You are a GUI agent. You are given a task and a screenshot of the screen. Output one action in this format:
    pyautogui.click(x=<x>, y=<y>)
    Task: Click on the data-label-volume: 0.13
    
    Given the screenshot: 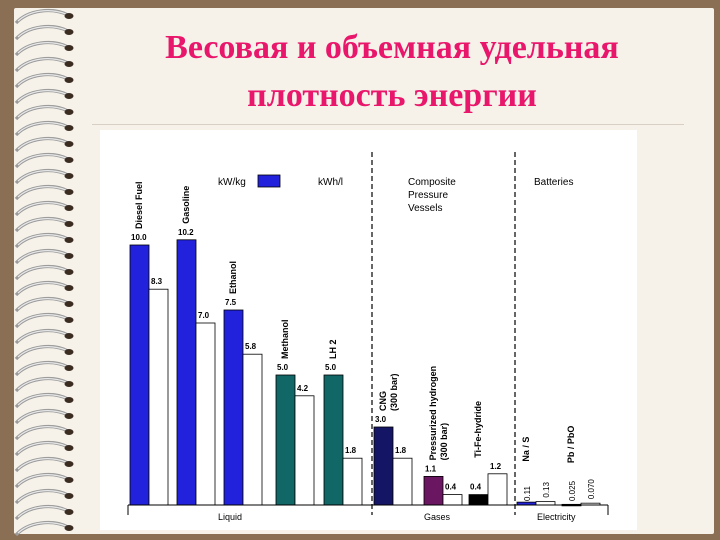 What is the action you would take?
    pyautogui.click(x=546, y=489)
    